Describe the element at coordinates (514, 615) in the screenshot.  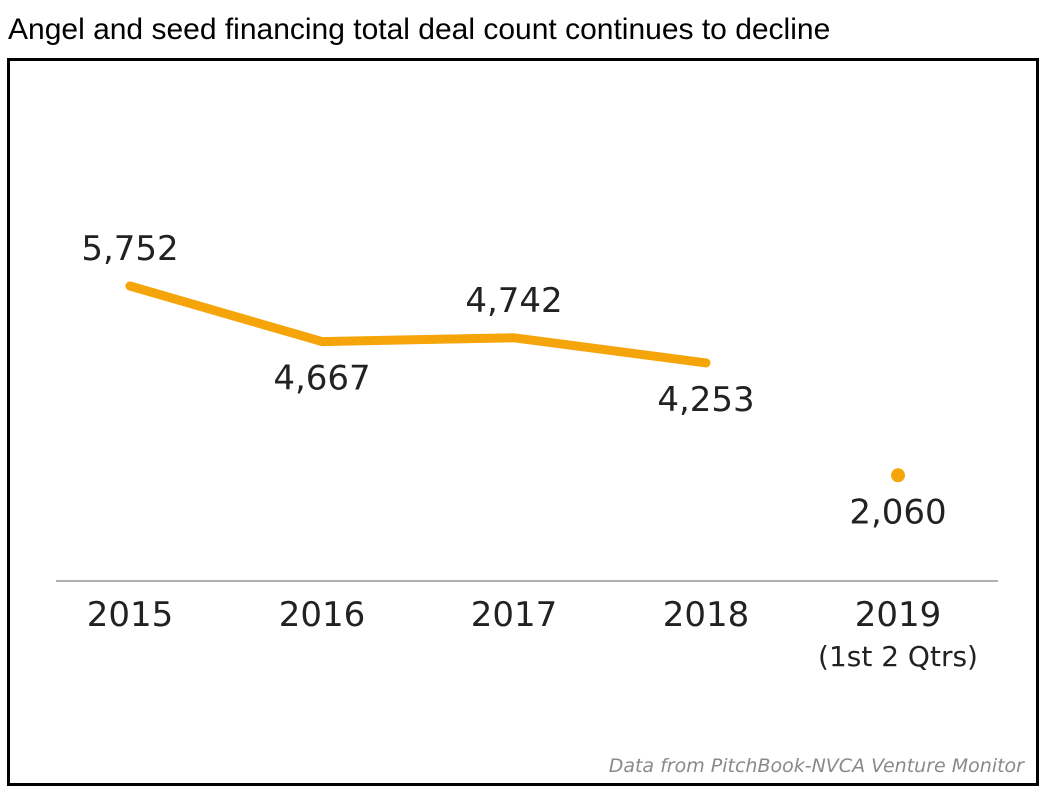
I see `x-tick-label-2017: 2017` at that location.